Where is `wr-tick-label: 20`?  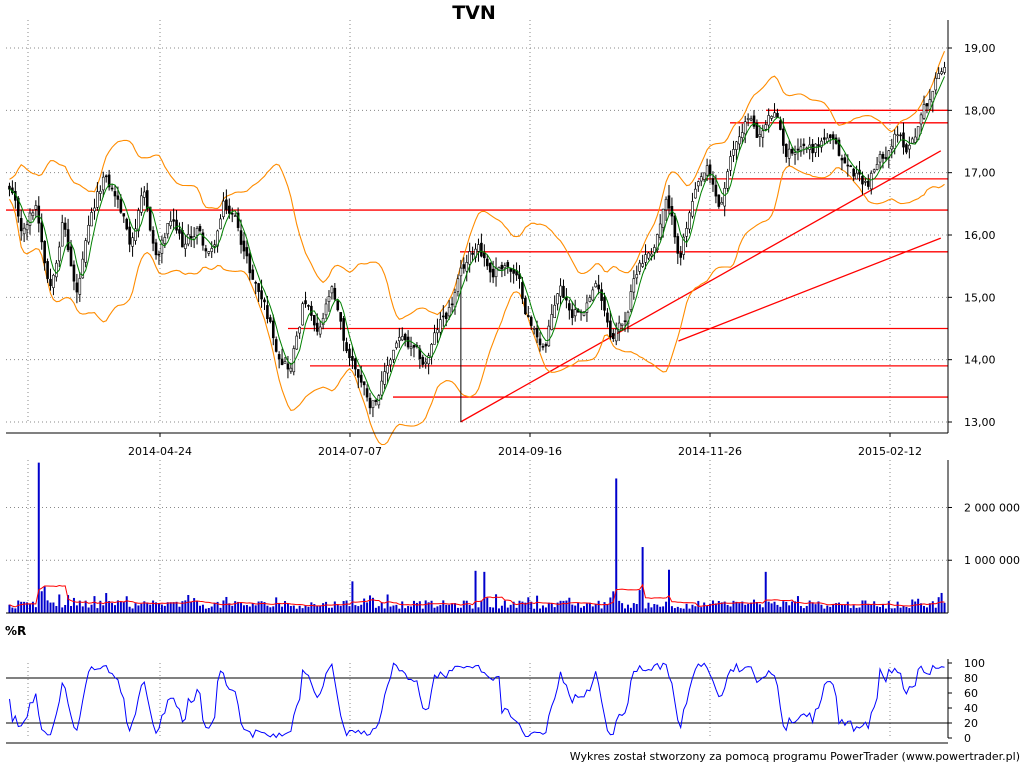
wr-tick-label: 20 is located at coordinates (971, 723).